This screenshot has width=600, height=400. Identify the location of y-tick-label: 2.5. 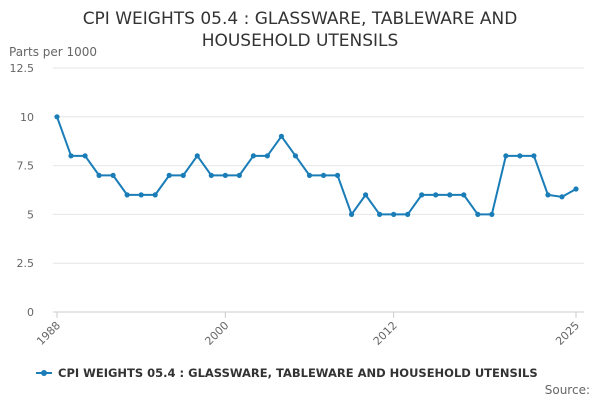
(26, 263).